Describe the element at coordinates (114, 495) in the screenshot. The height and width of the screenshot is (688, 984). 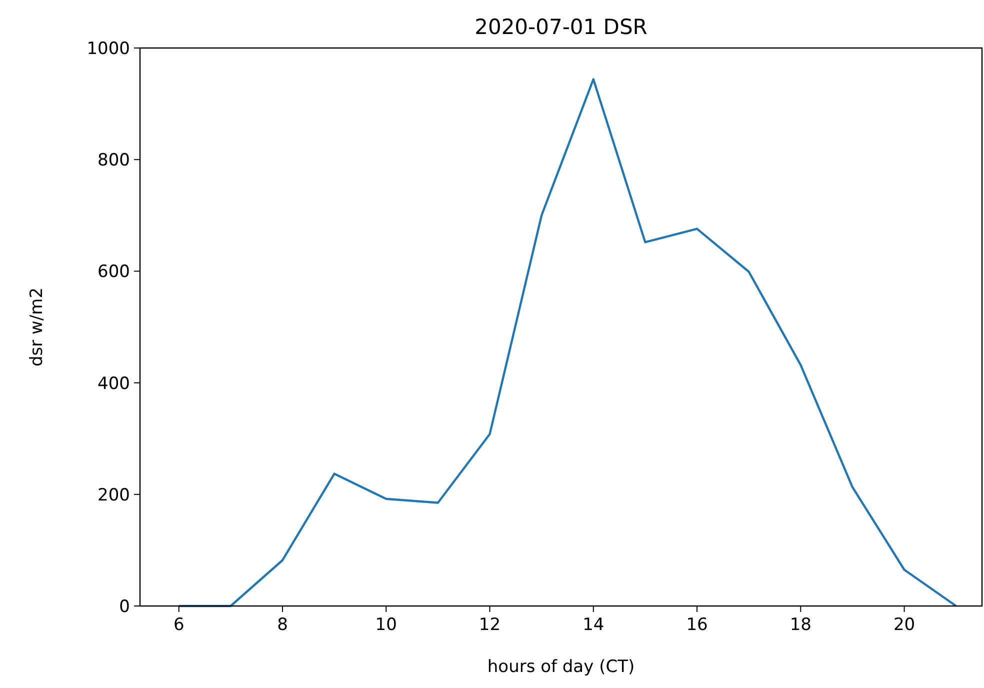
I see `y-tick-label: 200` at that location.